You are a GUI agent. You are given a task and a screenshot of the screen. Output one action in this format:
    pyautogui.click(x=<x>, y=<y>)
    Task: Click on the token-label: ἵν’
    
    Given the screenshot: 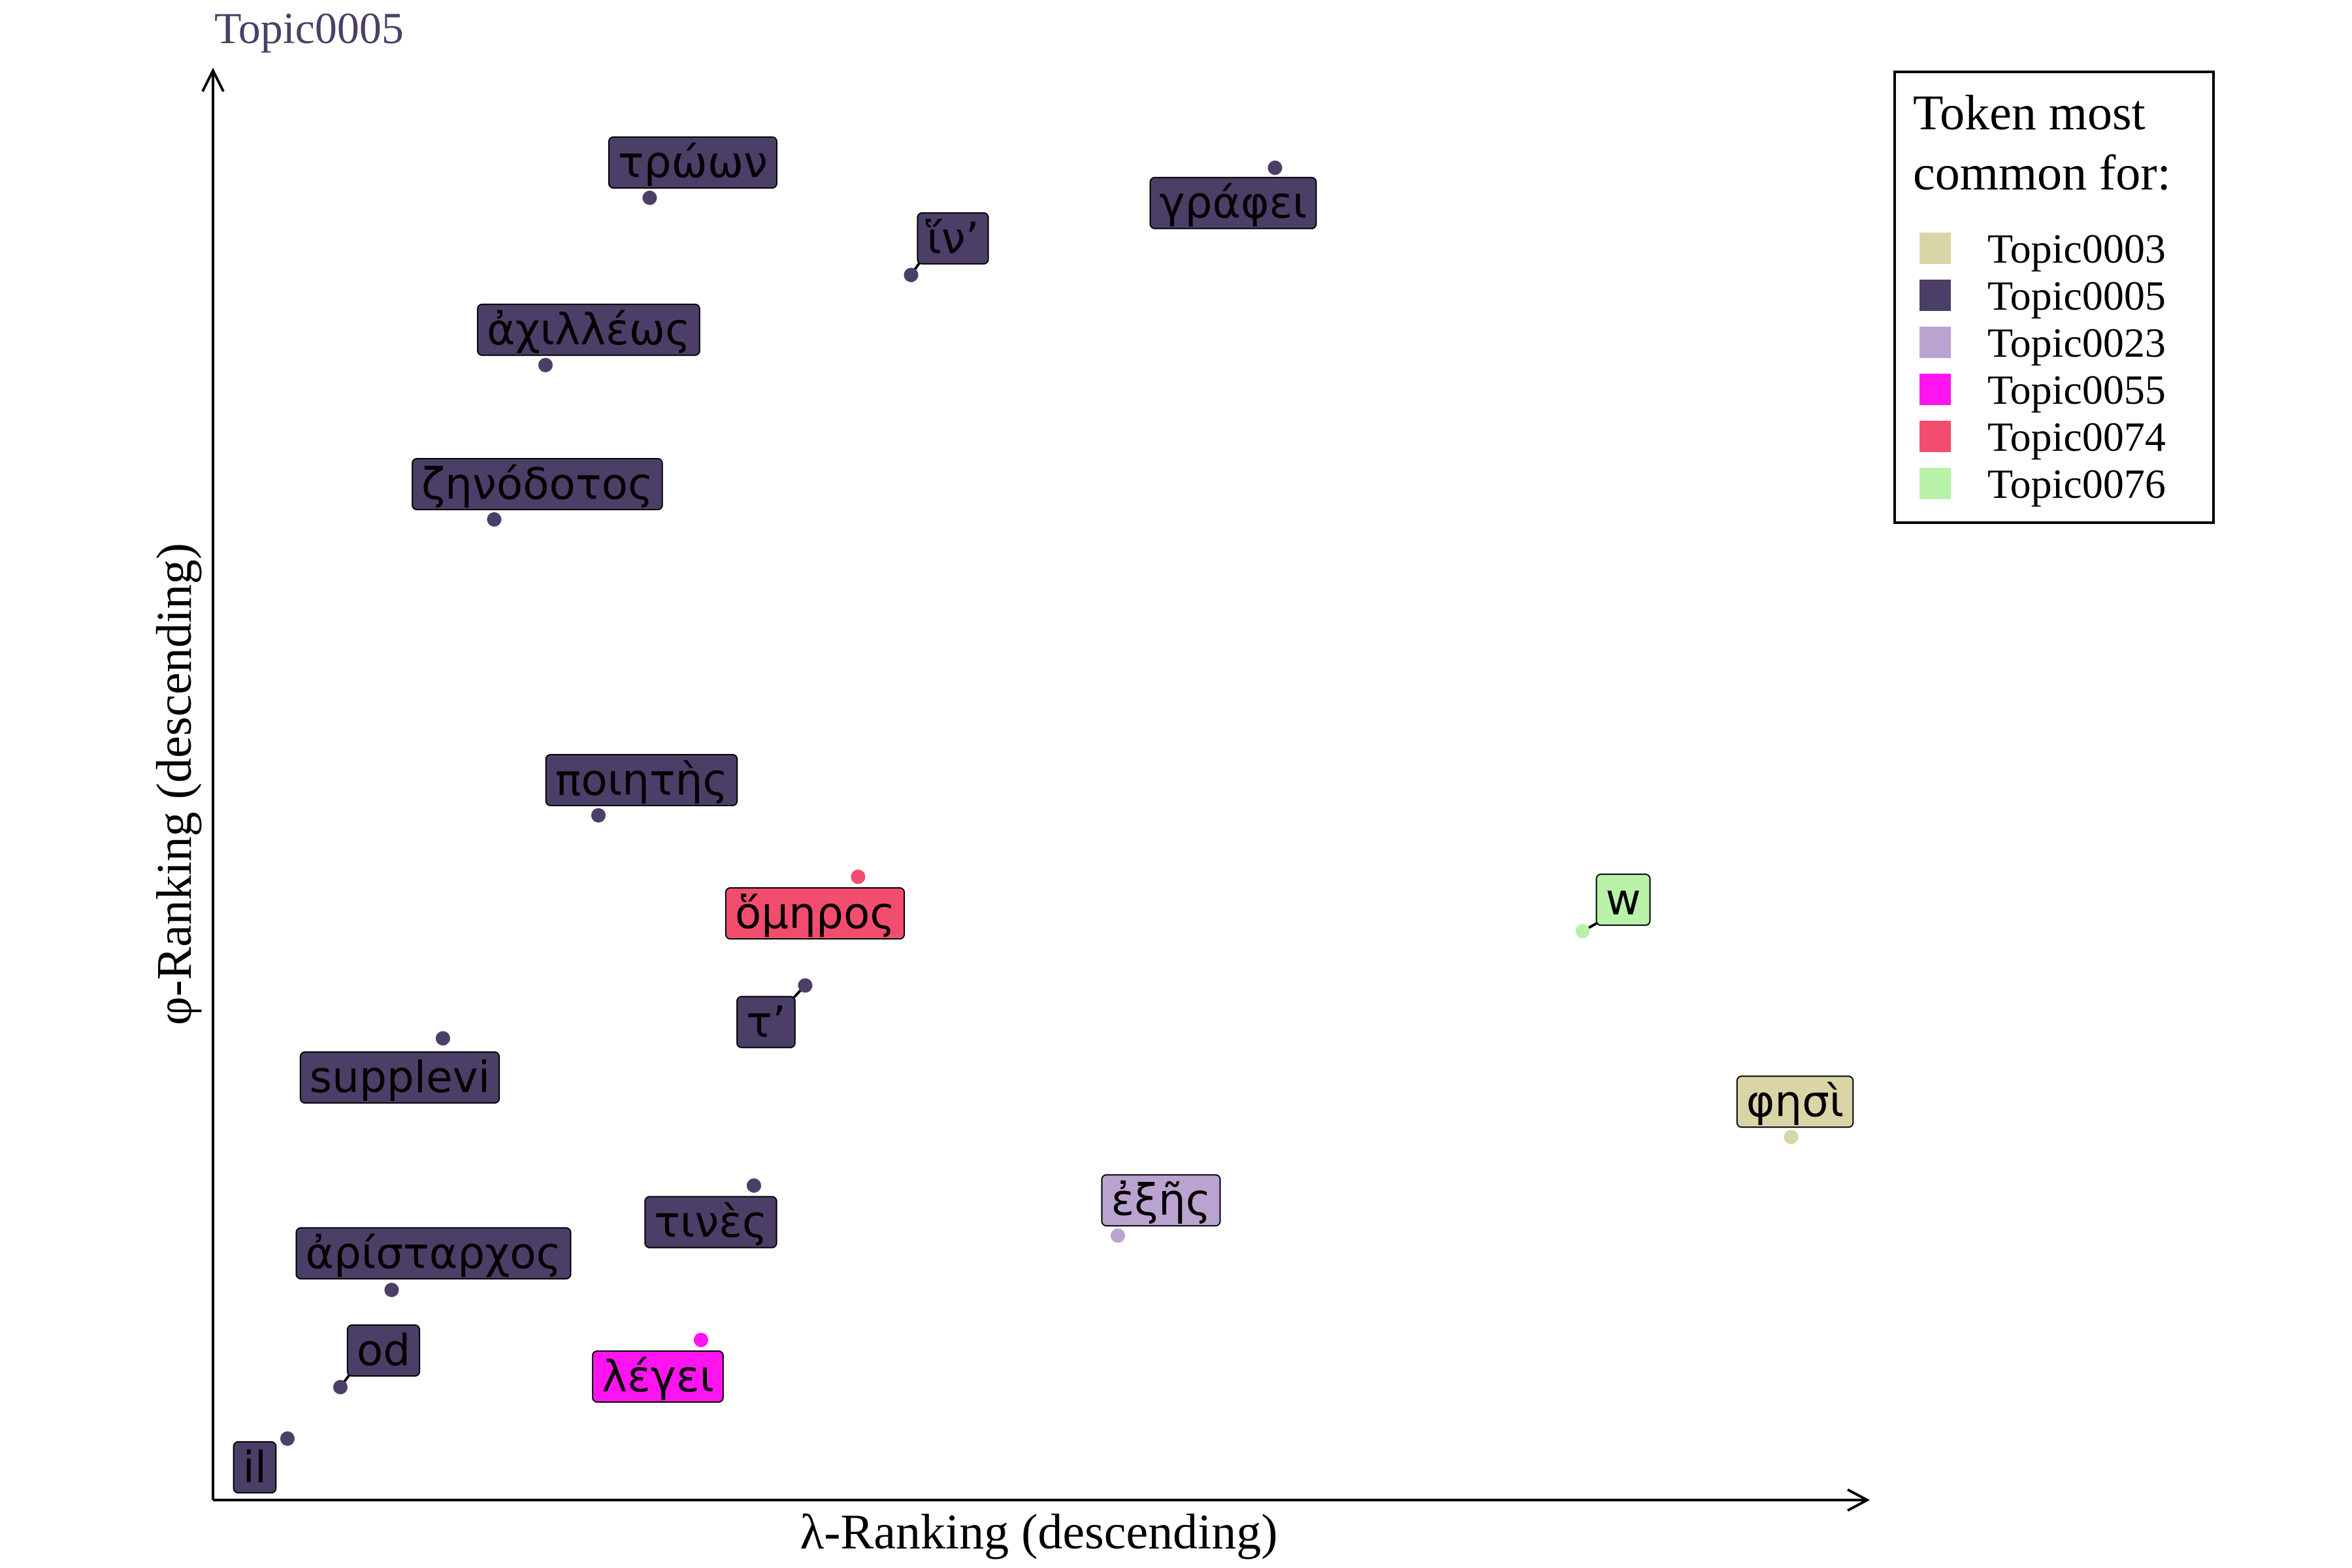 What is the action you would take?
    pyautogui.click(x=953, y=238)
    